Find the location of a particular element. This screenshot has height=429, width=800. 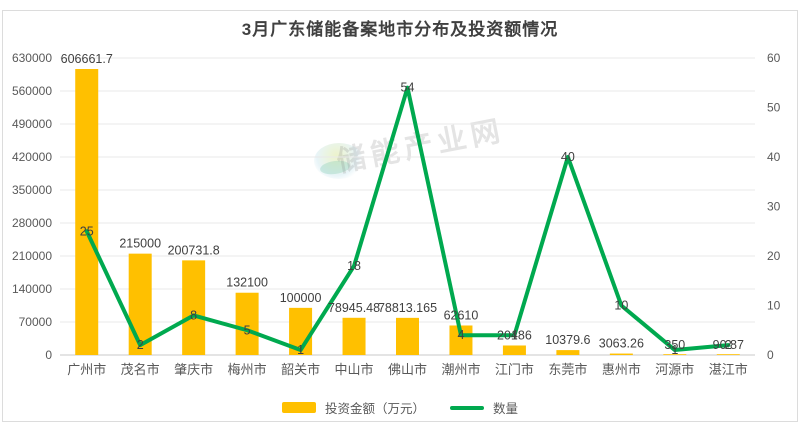

bar-东莞市 is located at coordinates (568, 352).